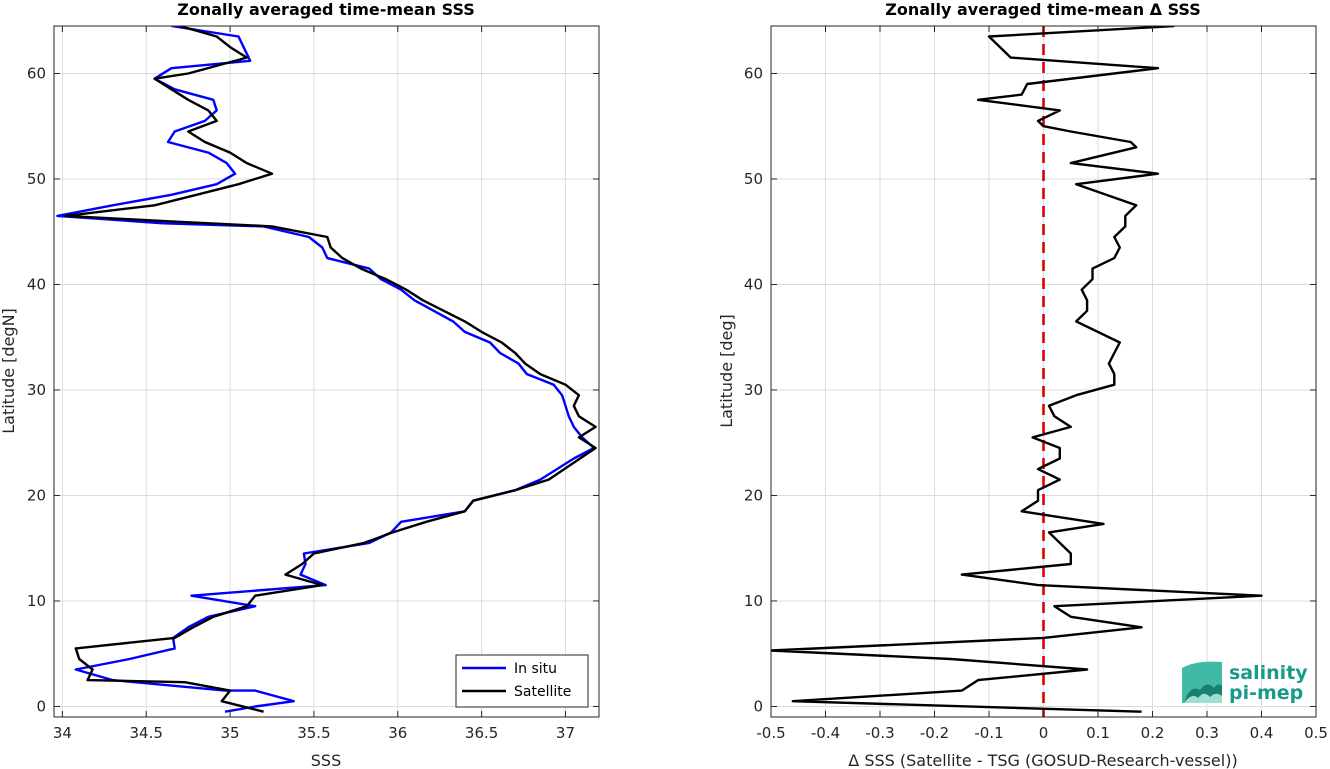  What do you see at coordinates (879, 733) in the screenshot?
I see `delta-sss-x-tick-label: -0.3` at bounding box center [879, 733].